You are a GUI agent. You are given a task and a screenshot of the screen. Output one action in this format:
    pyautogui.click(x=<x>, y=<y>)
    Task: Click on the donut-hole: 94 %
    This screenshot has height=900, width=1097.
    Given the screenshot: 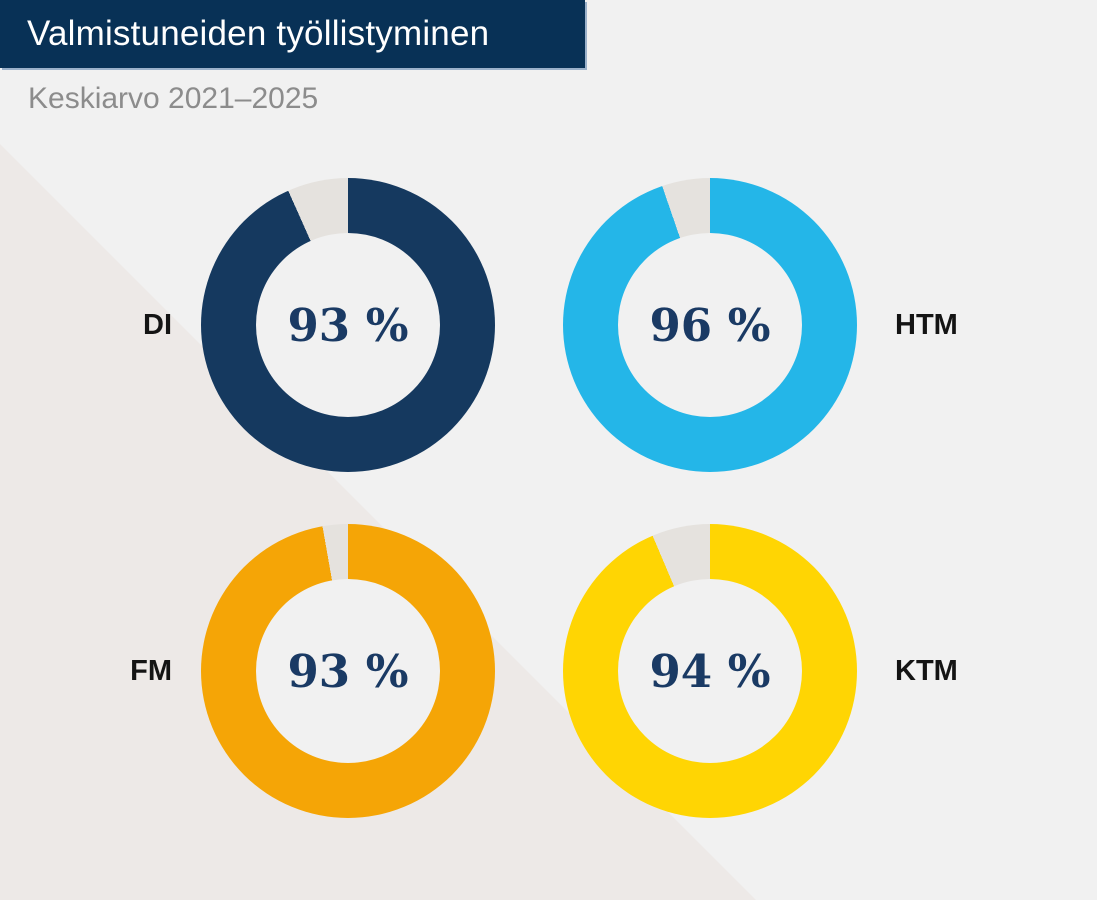 What is the action you would take?
    pyautogui.click(x=710, y=671)
    